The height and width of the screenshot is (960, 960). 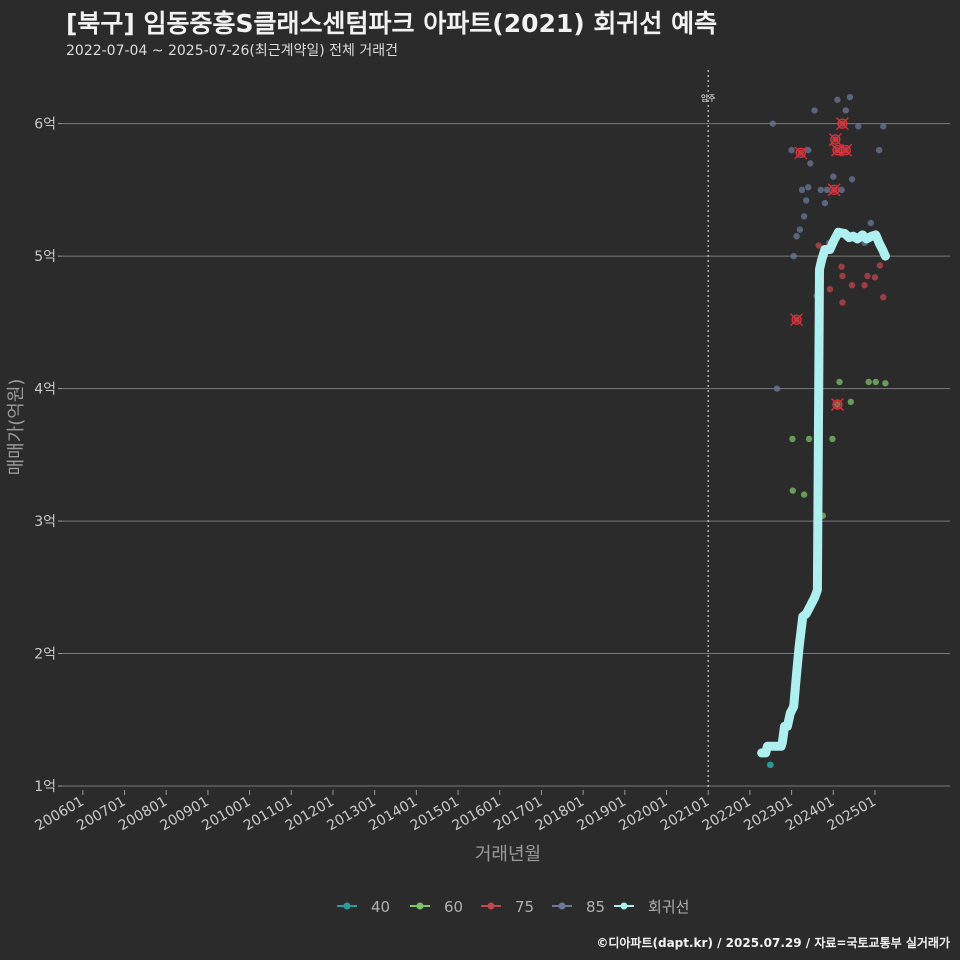 What do you see at coordinates (453, 907) in the screenshot?
I see `legend-label: 60` at bounding box center [453, 907].